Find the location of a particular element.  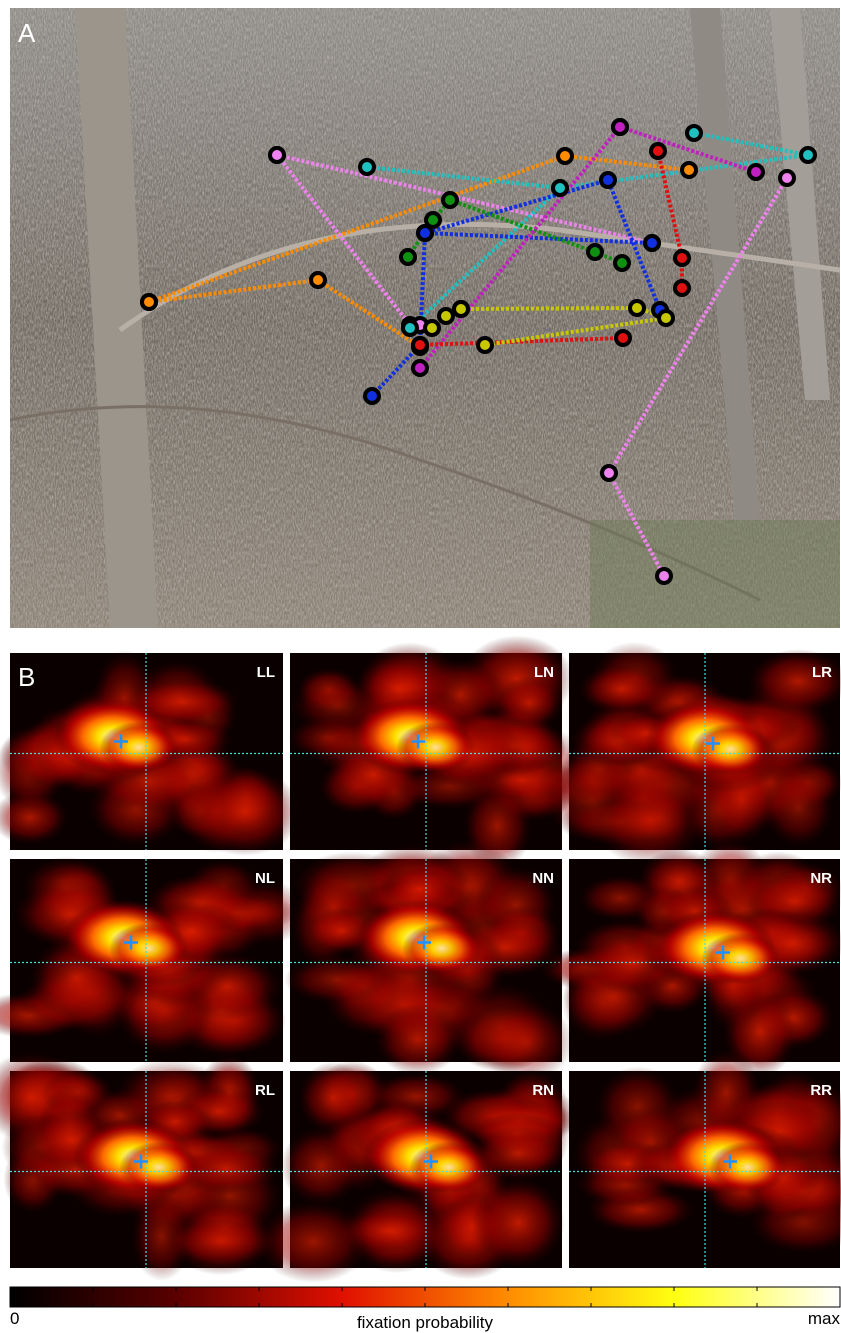

heatmap: NR is located at coordinates (689, 958).